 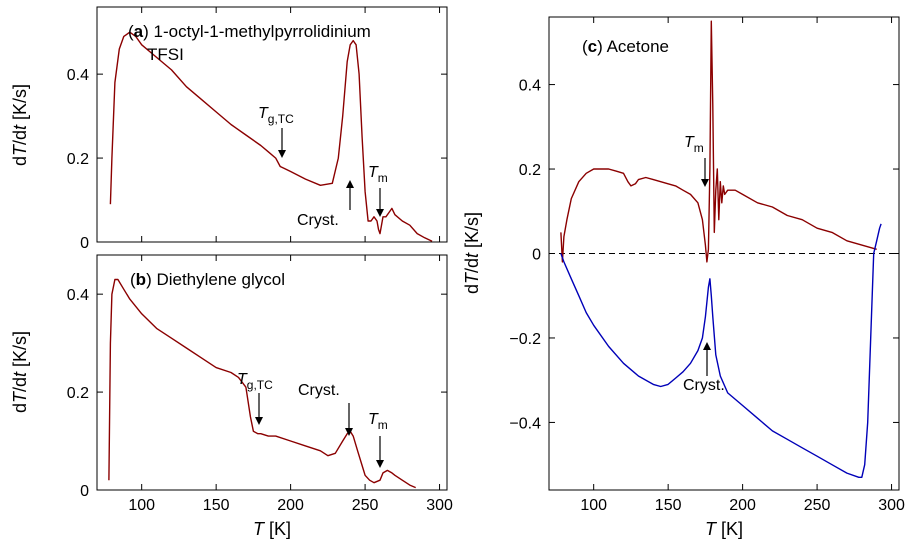 I want to click on y-tick-label-c-4: 0.4, so click(x=530, y=86).